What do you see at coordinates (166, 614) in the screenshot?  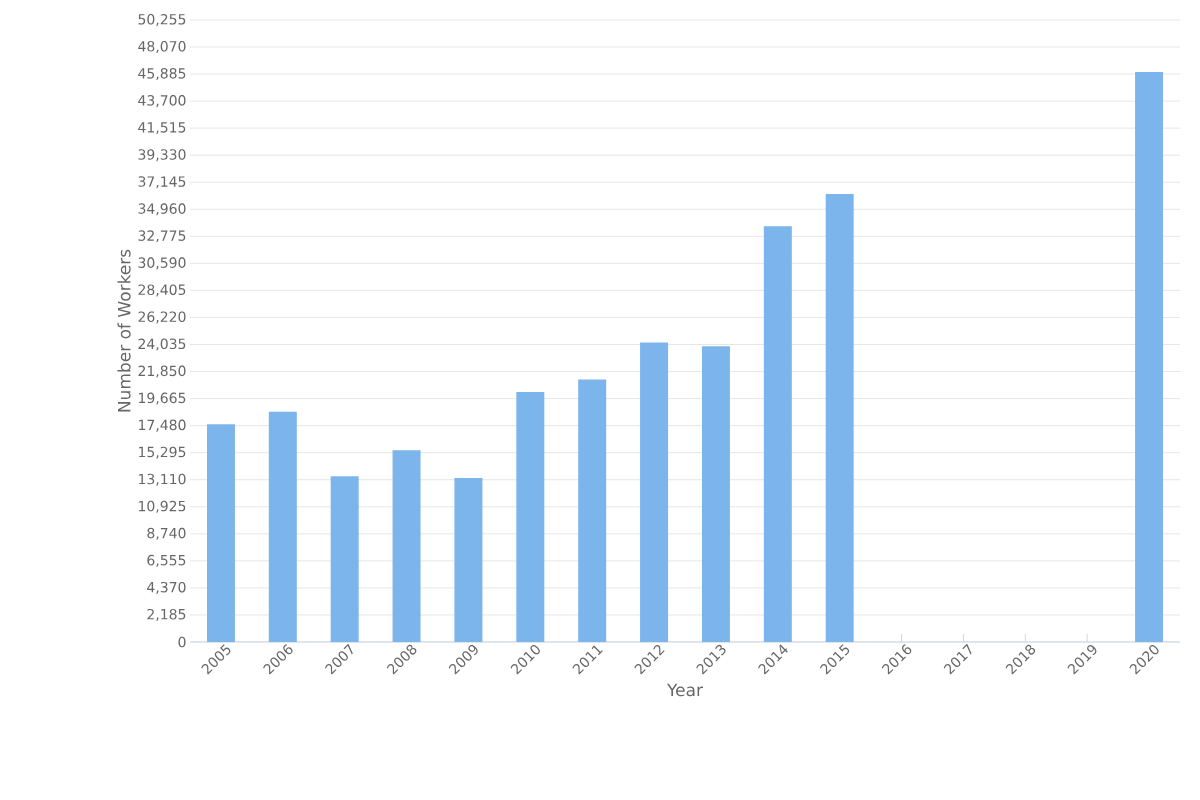 I see `y-tick-label: 2,185` at bounding box center [166, 614].